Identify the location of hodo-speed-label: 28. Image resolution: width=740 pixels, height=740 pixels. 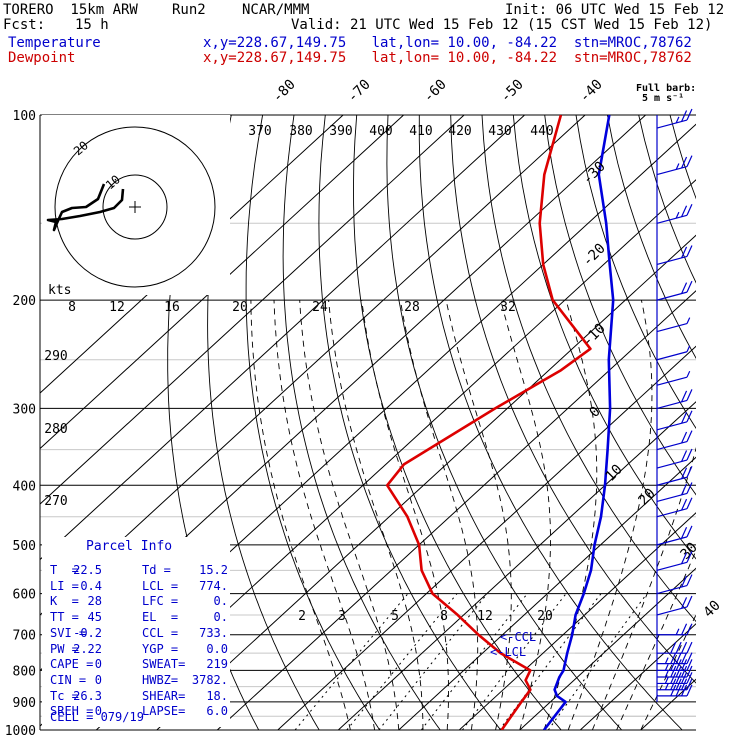
(412, 307).